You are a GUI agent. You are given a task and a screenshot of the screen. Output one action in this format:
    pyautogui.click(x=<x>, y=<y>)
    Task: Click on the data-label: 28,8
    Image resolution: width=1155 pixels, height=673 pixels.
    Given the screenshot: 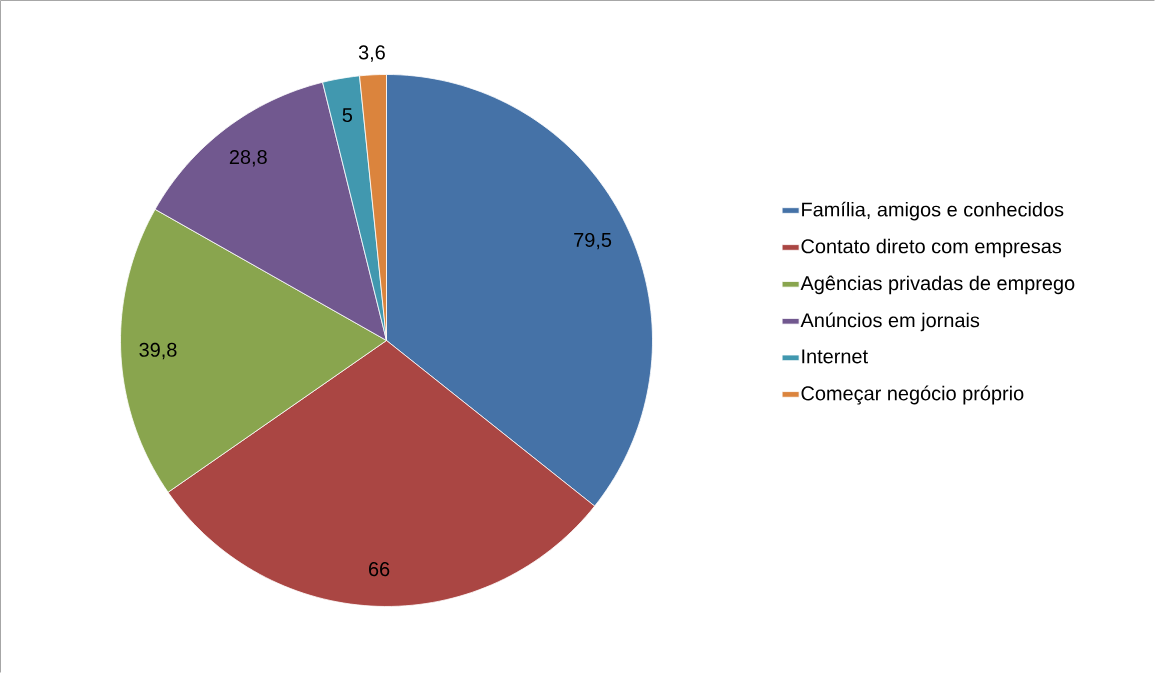 What is the action you would take?
    pyautogui.click(x=248, y=158)
    